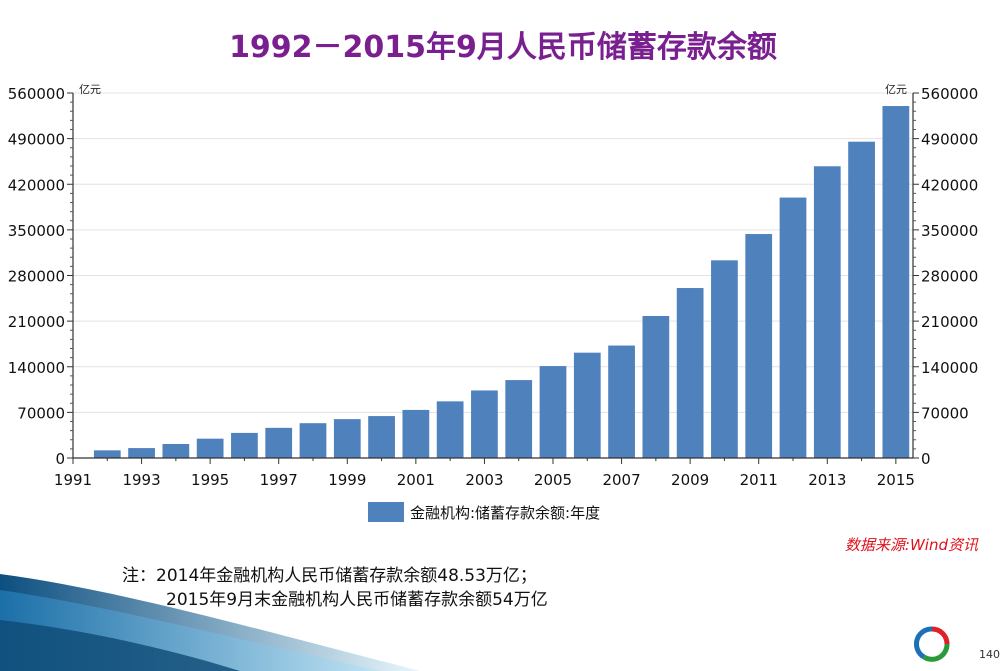 The width and height of the screenshot is (1006, 671). Describe the element at coordinates (484, 424) in the screenshot. I see `bar-2003` at that location.